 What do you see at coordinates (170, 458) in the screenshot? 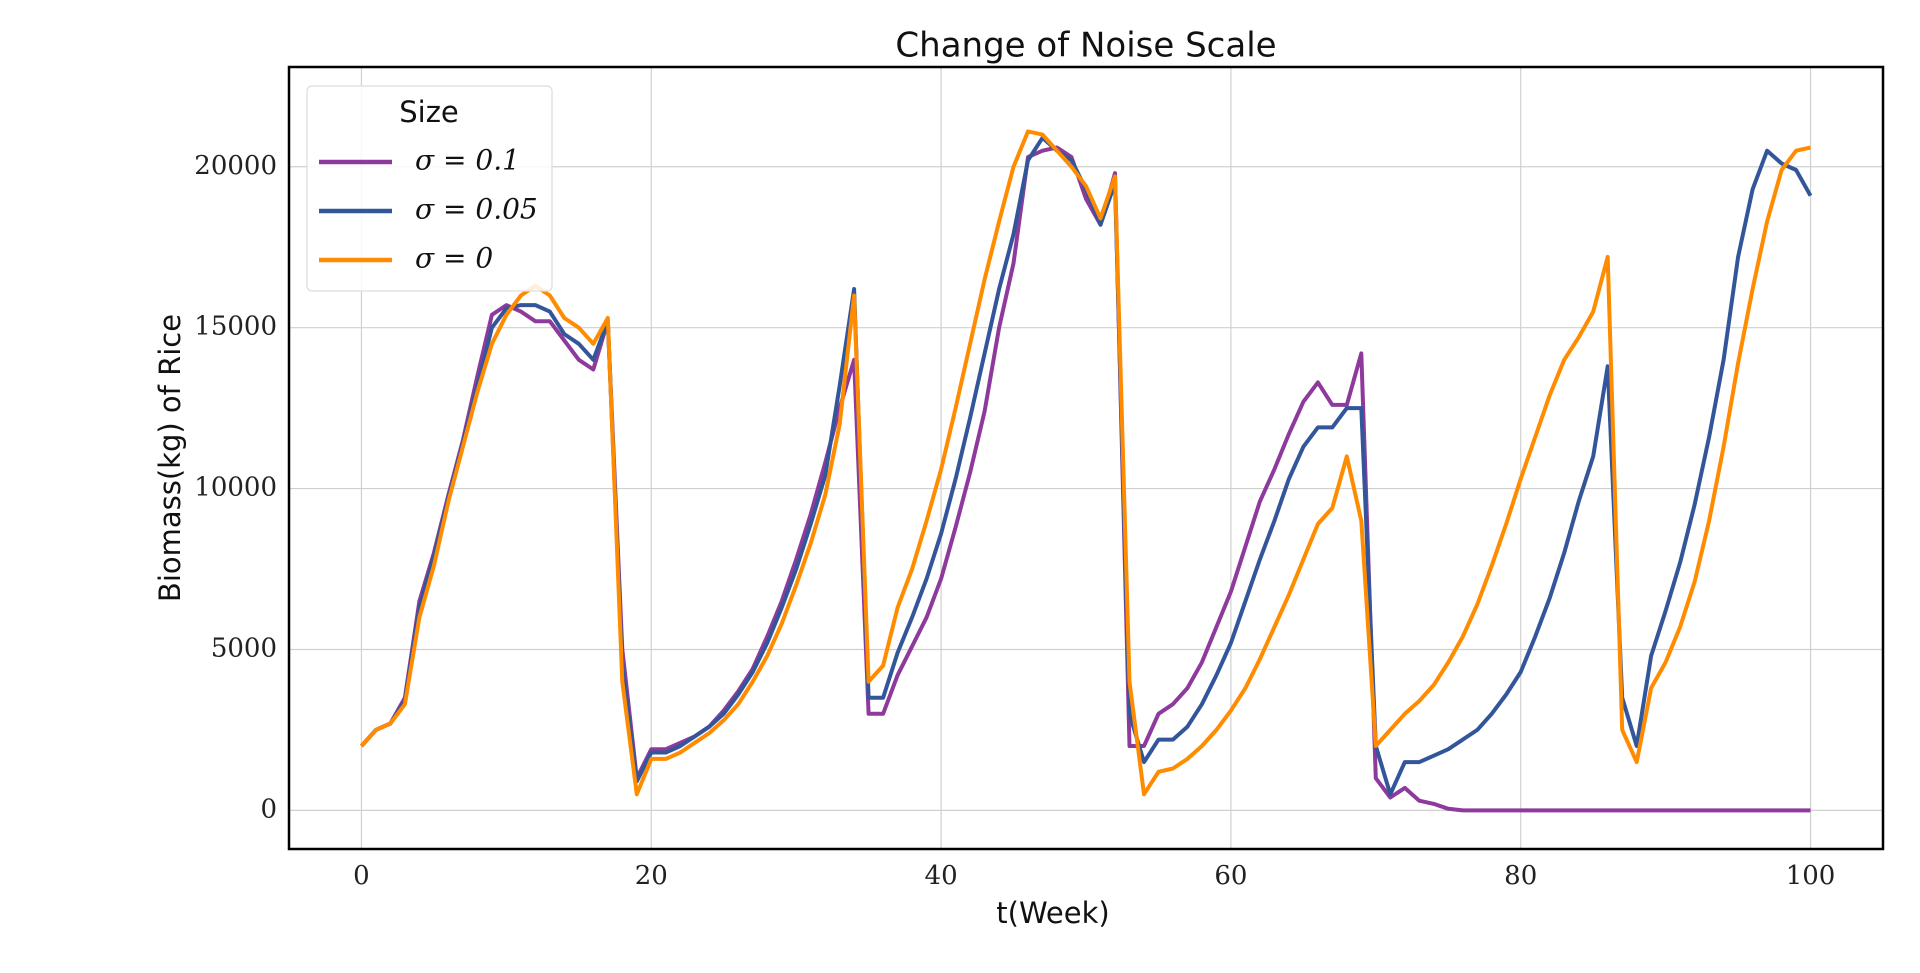
I see `y-axis-label: Biomass(kg) of Rice` at bounding box center [170, 458].